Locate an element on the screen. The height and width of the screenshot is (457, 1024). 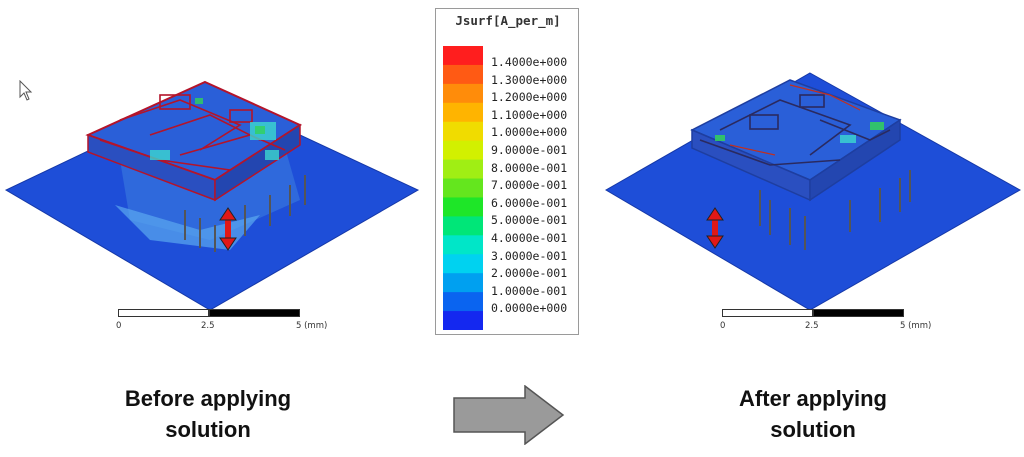
mouse-cursor-icon is located at coordinates (26, 90).